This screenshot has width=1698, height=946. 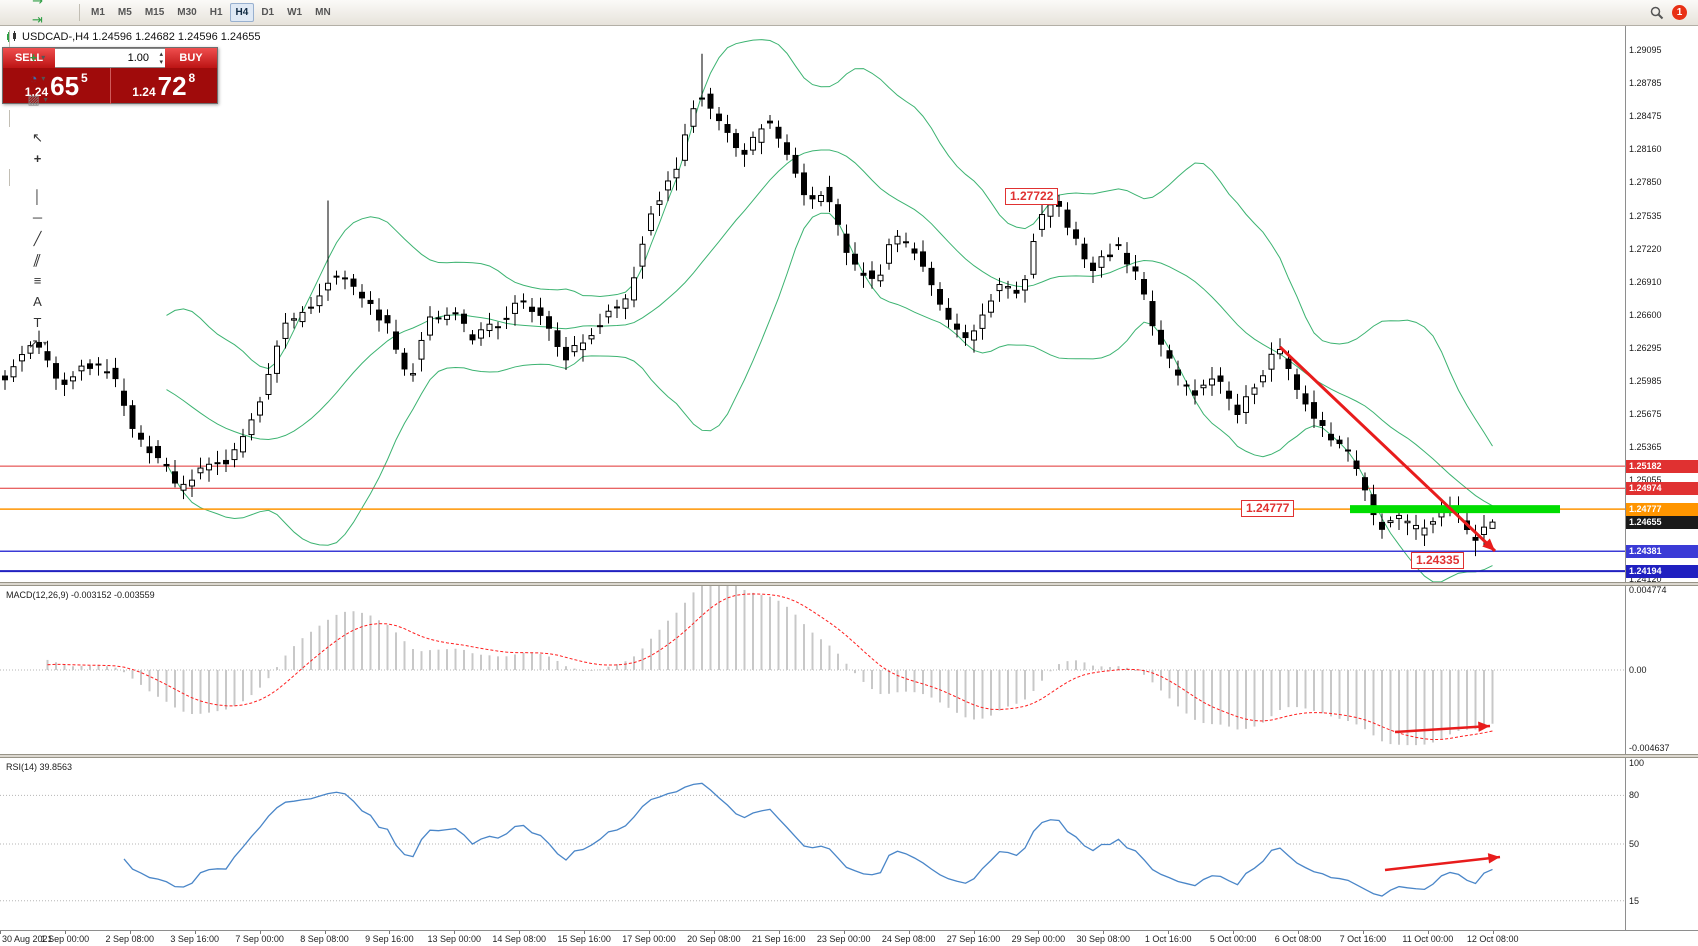 I want to click on one-click-price-row: 1.24 65 5 1.24 72 8, so click(x=110, y=86).